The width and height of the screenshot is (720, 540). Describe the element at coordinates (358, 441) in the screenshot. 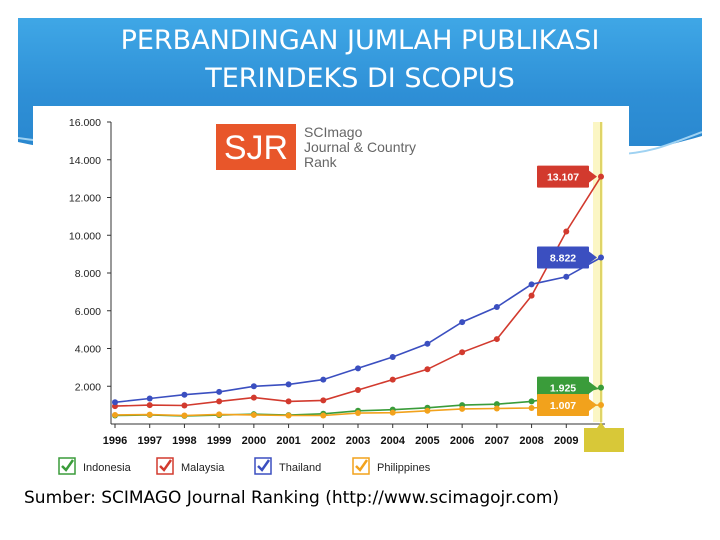

I see `x-tick-label: 2003` at that location.